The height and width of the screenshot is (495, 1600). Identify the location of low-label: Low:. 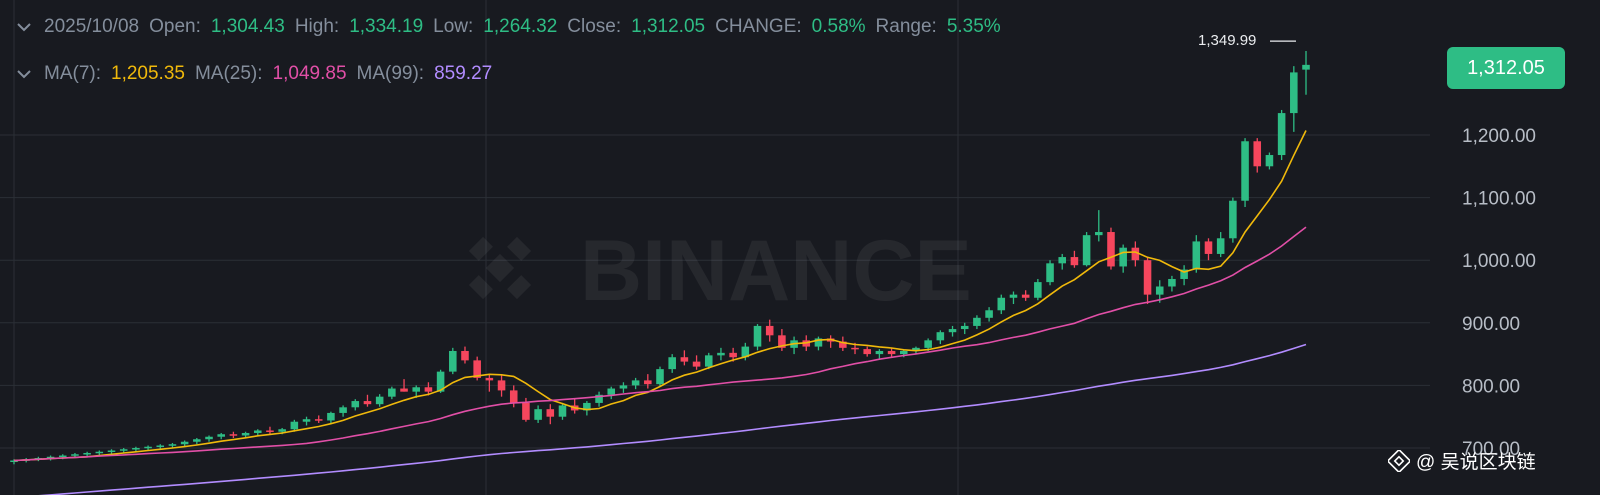
(453, 26).